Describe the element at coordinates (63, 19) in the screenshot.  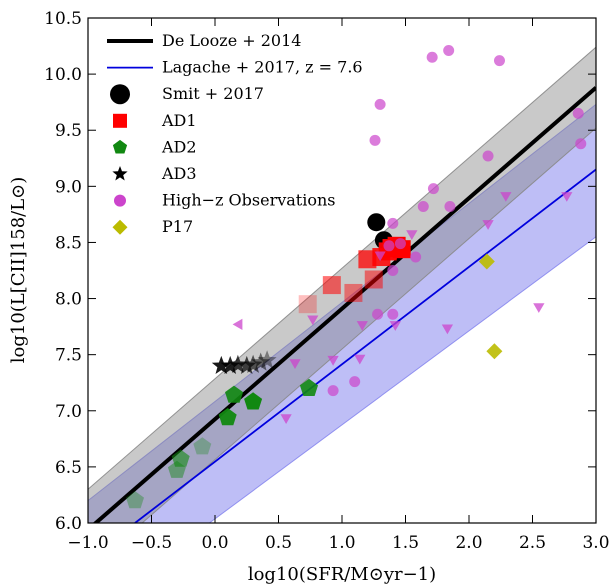
I see `y-tick-label: 10.5` at that location.